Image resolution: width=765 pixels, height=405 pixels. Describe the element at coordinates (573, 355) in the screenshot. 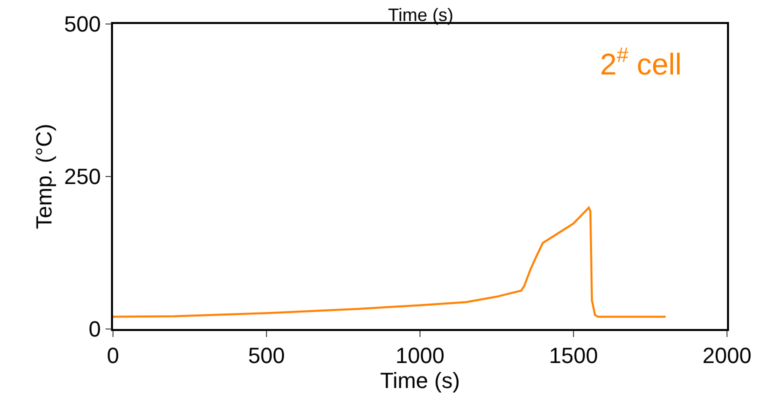

I see `x-tick-label: 1500` at that location.